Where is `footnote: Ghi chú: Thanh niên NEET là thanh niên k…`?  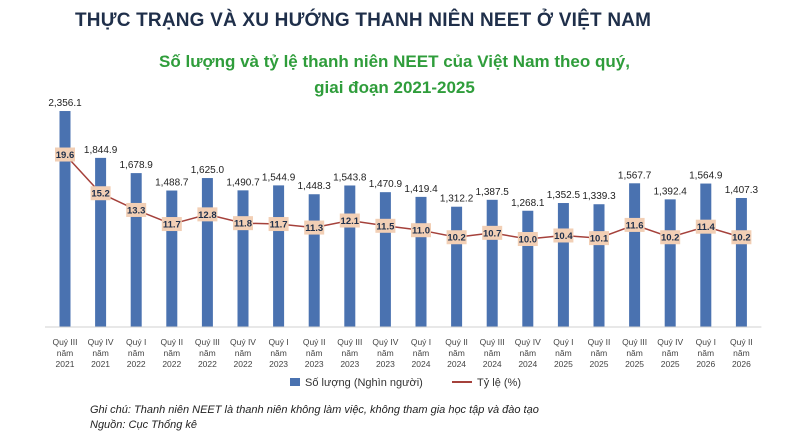 footnote: Ghi chú: Thanh niên NEET là thanh niên k… is located at coordinates (314, 410).